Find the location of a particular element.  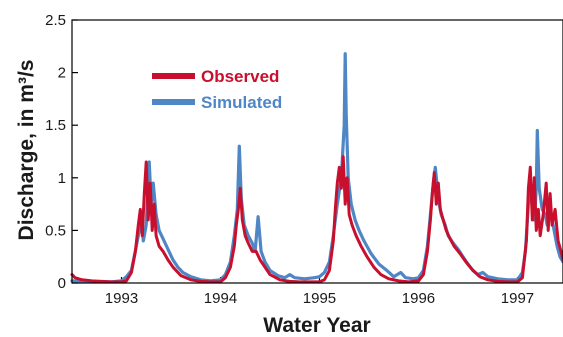

x-axis-title: Water Year is located at coordinates (316, 325).